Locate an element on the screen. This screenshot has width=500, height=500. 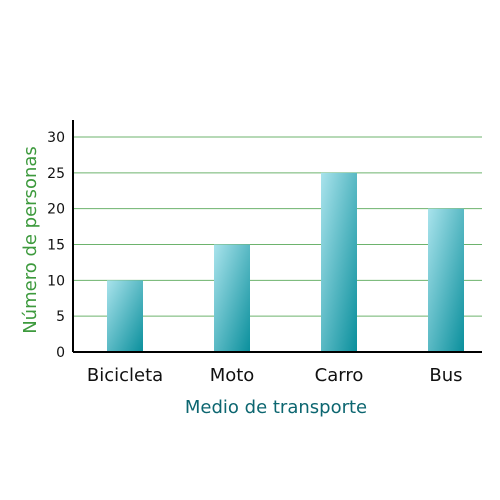
bar-bicicleta is located at coordinates (125, 316).